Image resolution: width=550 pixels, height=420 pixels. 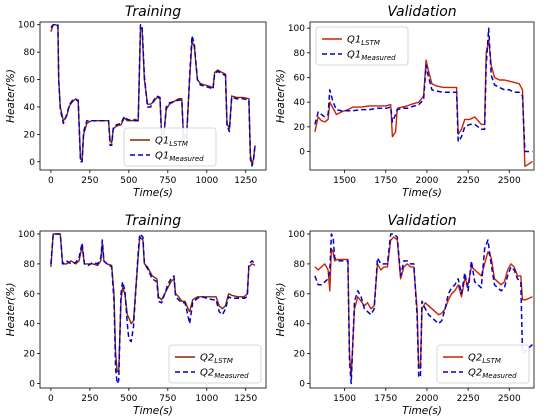 I want to click on chart-title: Training, so click(x=153, y=12).